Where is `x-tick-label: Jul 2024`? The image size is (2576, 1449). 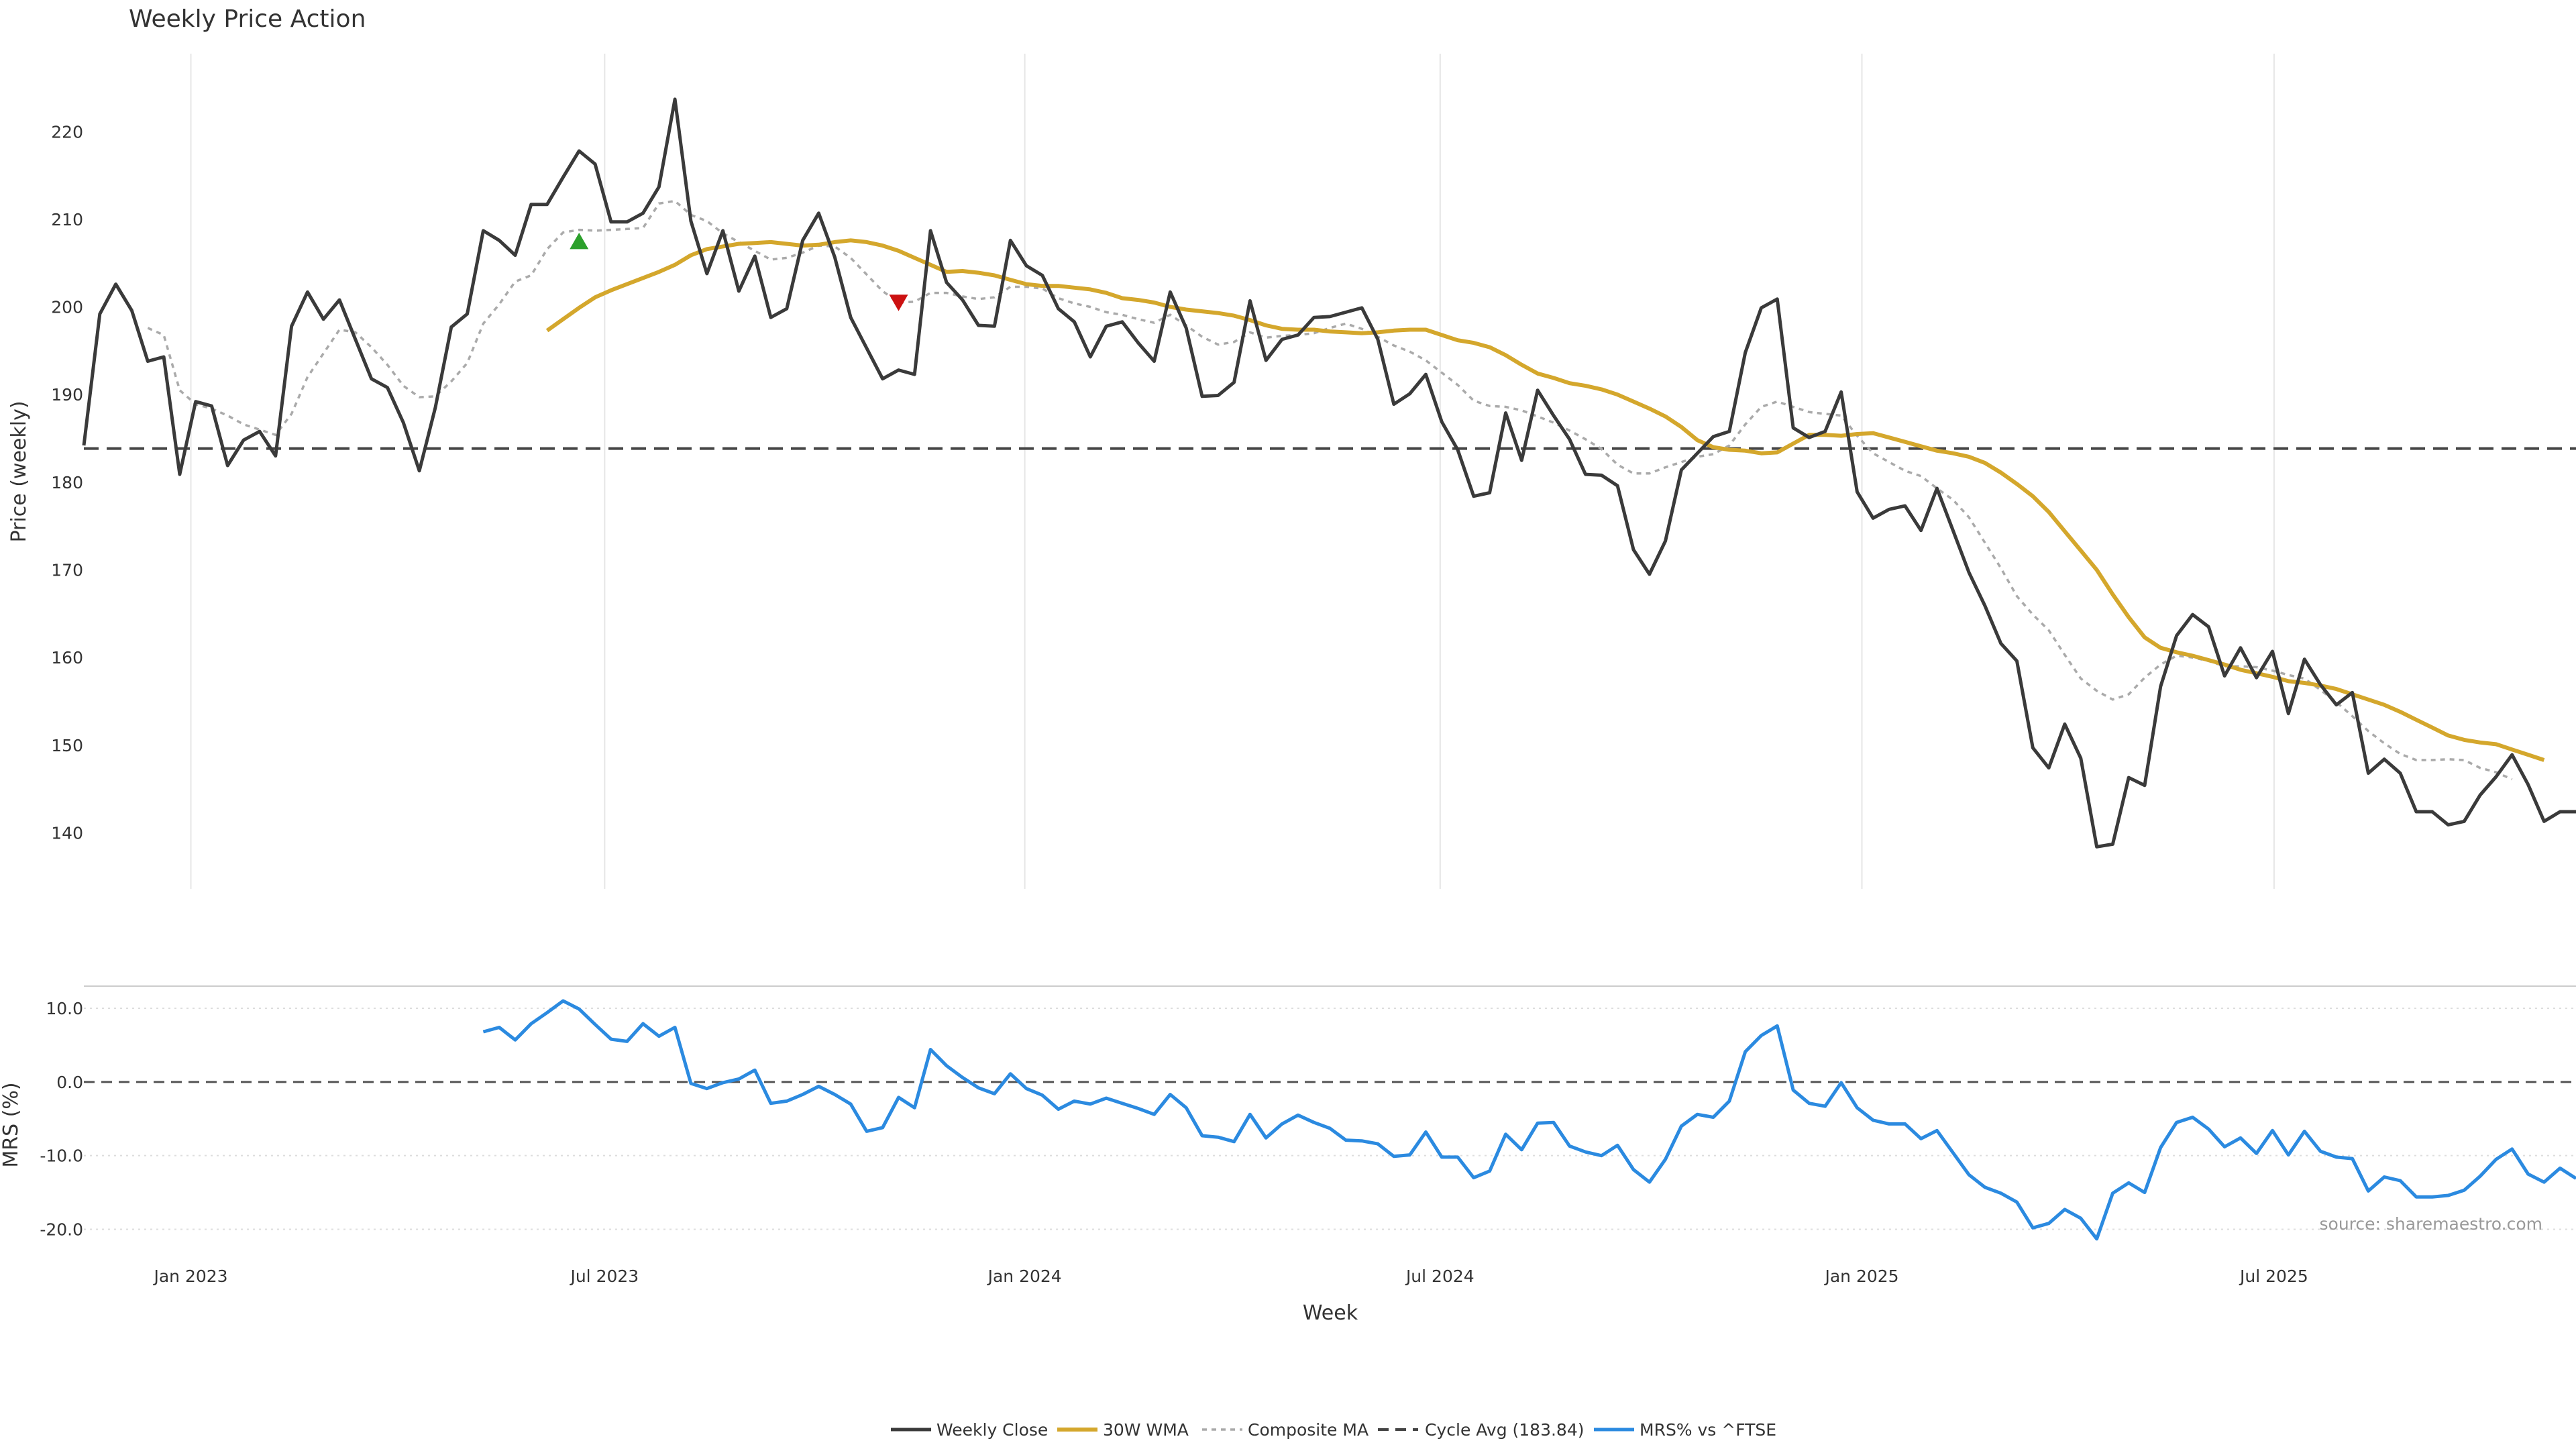
x-tick-label: Jul 2024 is located at coordinates (1439, 1276).